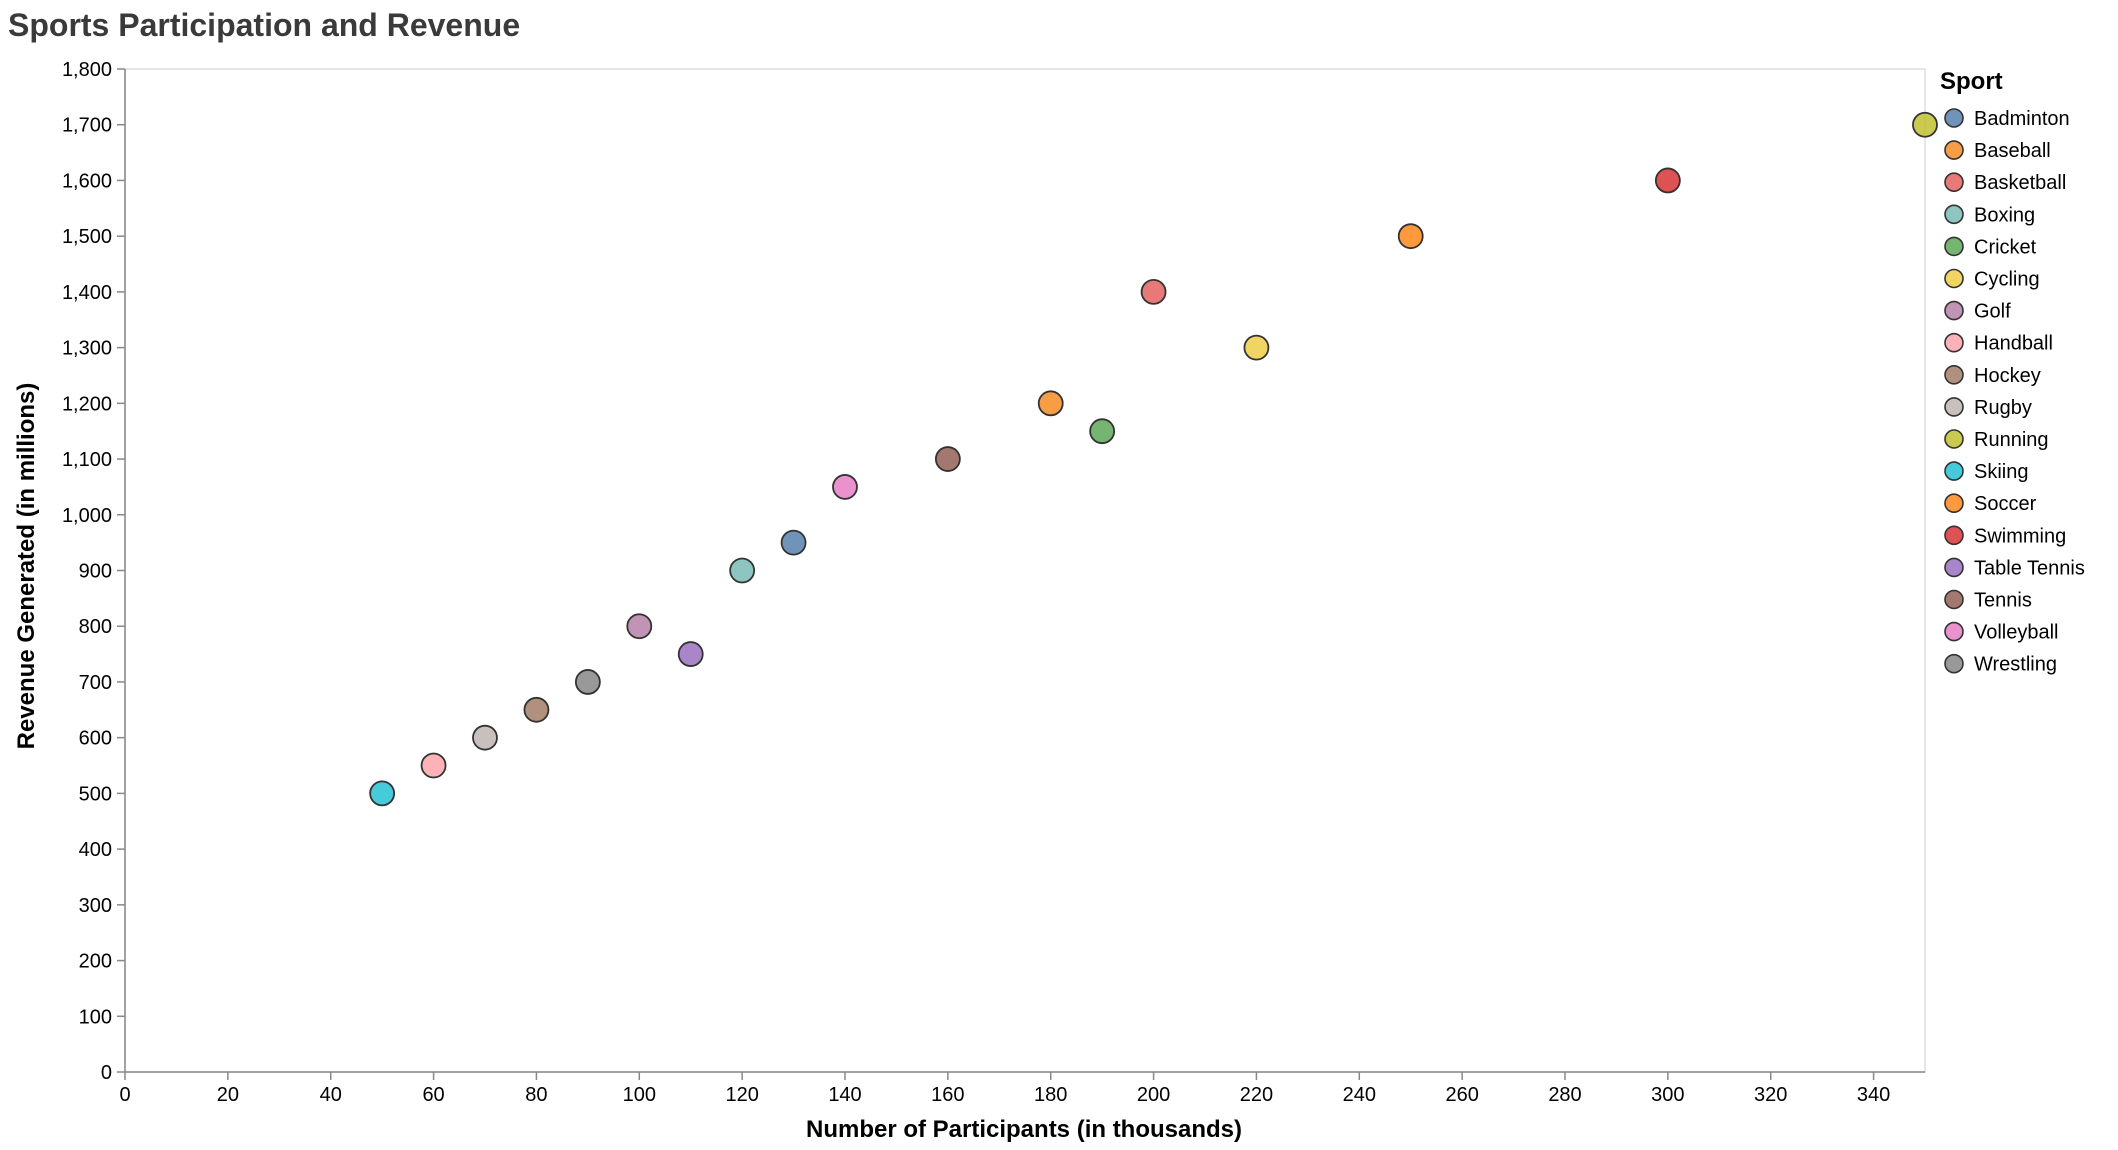 This screenshot has width=2118, height=1150. I want to click on x-tick-label: 340, so click(1873, 1095).